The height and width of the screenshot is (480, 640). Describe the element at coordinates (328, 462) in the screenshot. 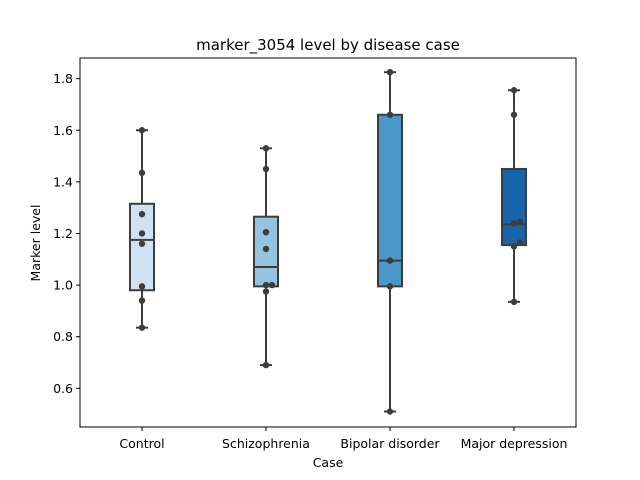

I see `x-axis-label: Case` at that location.